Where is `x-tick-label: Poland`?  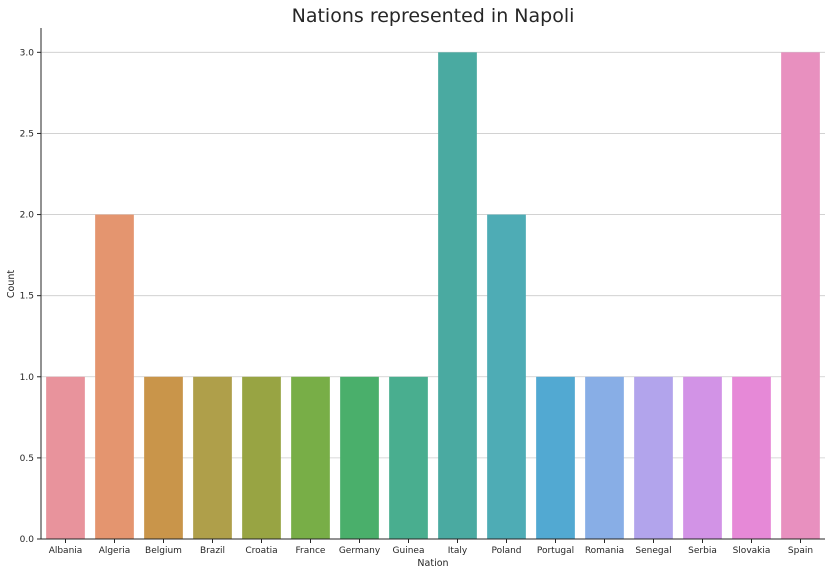
x-tick-label: Poland is located at coordinates (506, 551).